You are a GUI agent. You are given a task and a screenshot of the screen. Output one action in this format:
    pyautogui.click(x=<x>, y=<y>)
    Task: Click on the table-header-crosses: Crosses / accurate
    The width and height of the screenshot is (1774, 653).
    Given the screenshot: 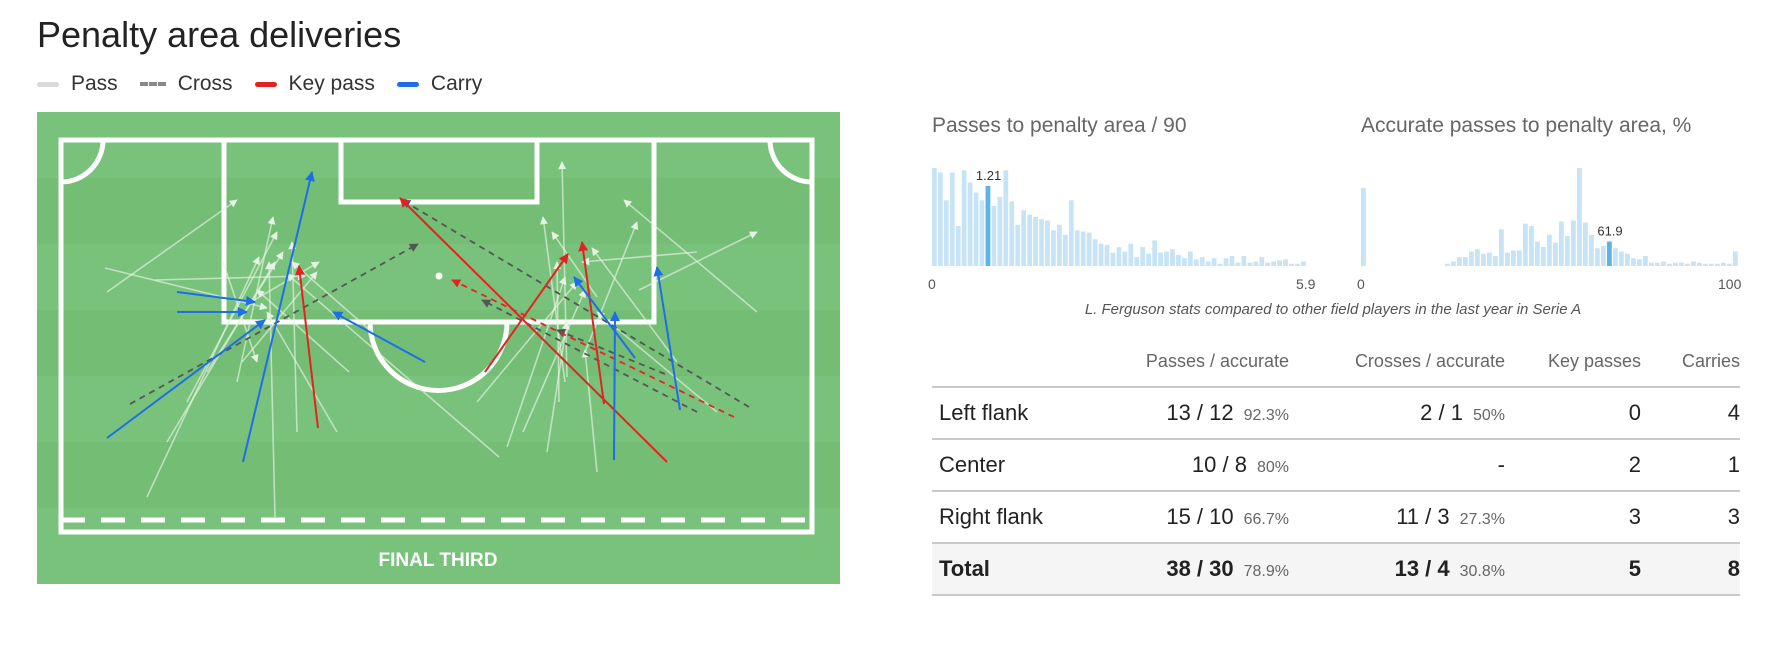 What is the action you would take?
    pyautogui.click(x=1429, y=360)
    